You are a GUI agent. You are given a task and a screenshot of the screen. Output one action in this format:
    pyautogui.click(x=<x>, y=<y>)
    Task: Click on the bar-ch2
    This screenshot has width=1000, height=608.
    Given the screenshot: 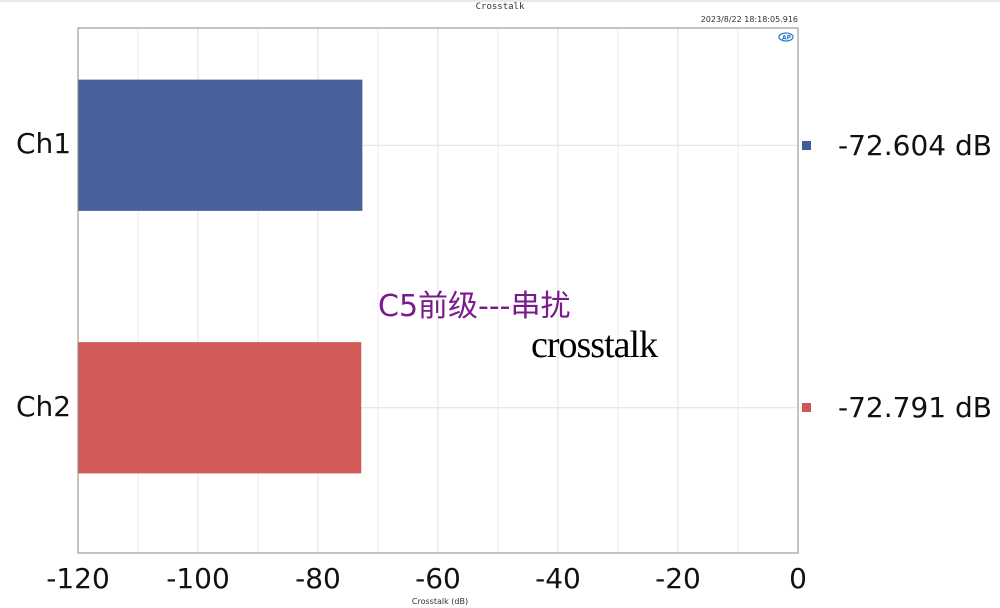 What is the action you would take?
    pyautogui.click(x=220, y=408)
    